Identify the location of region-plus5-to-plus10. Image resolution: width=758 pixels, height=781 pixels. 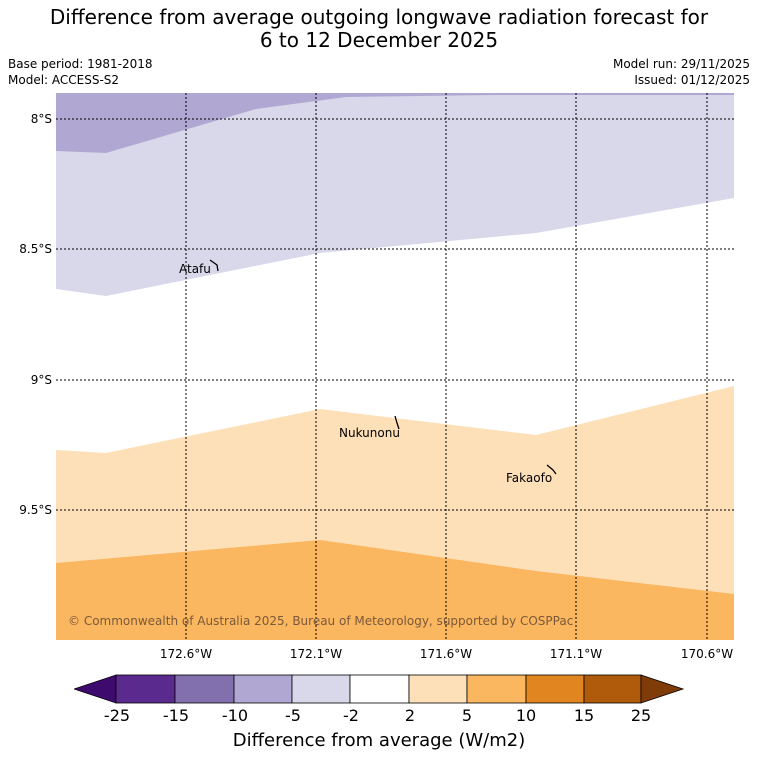
(395, 590).